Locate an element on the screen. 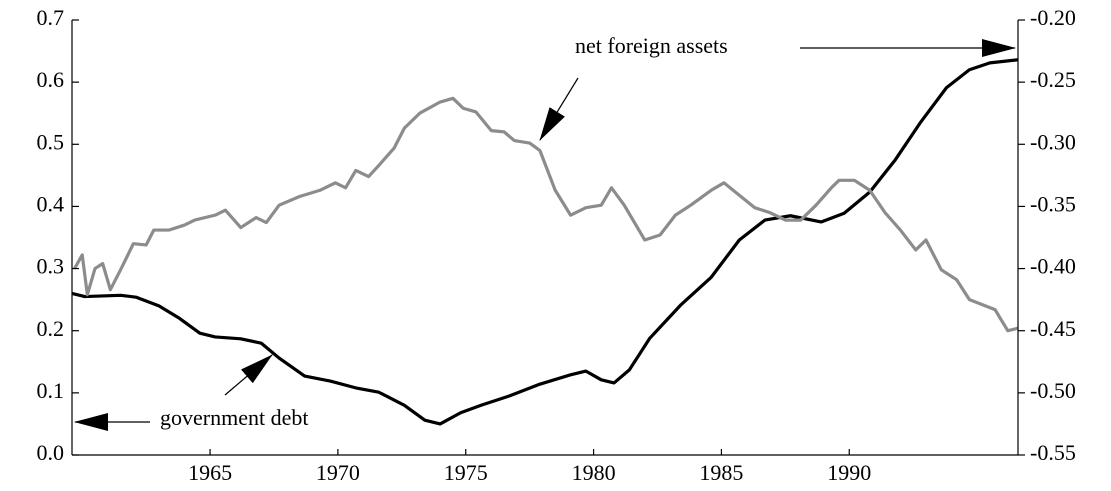  x-tick-label: 1980 is located at coordinates (594, 472).